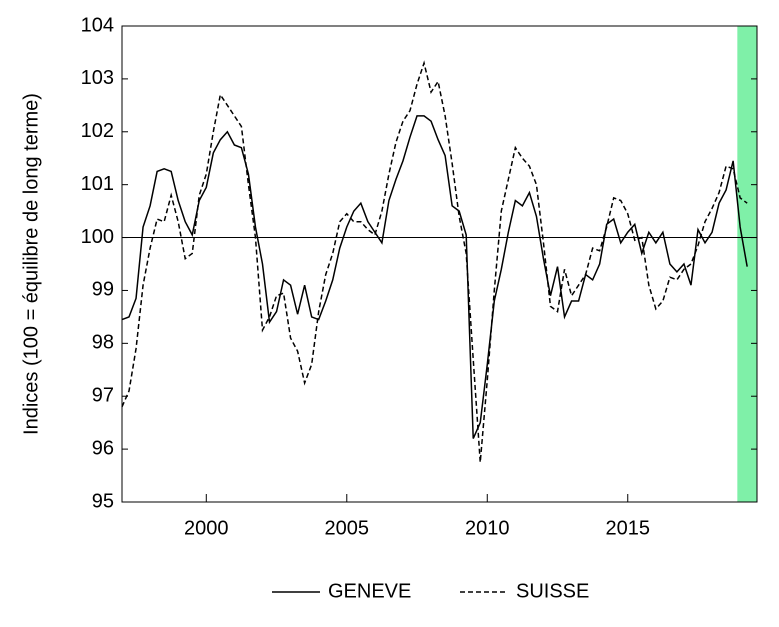  I want to click on y-tick-label: 102, so click(97, 131).